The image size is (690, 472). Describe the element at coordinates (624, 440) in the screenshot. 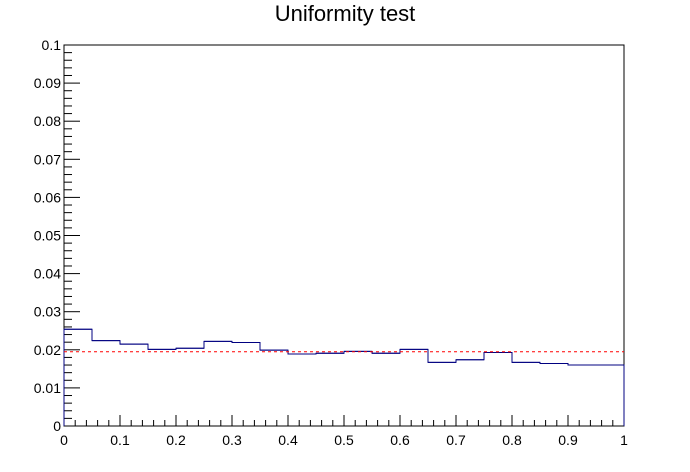

I see `x-tick-label: 1` at that location.